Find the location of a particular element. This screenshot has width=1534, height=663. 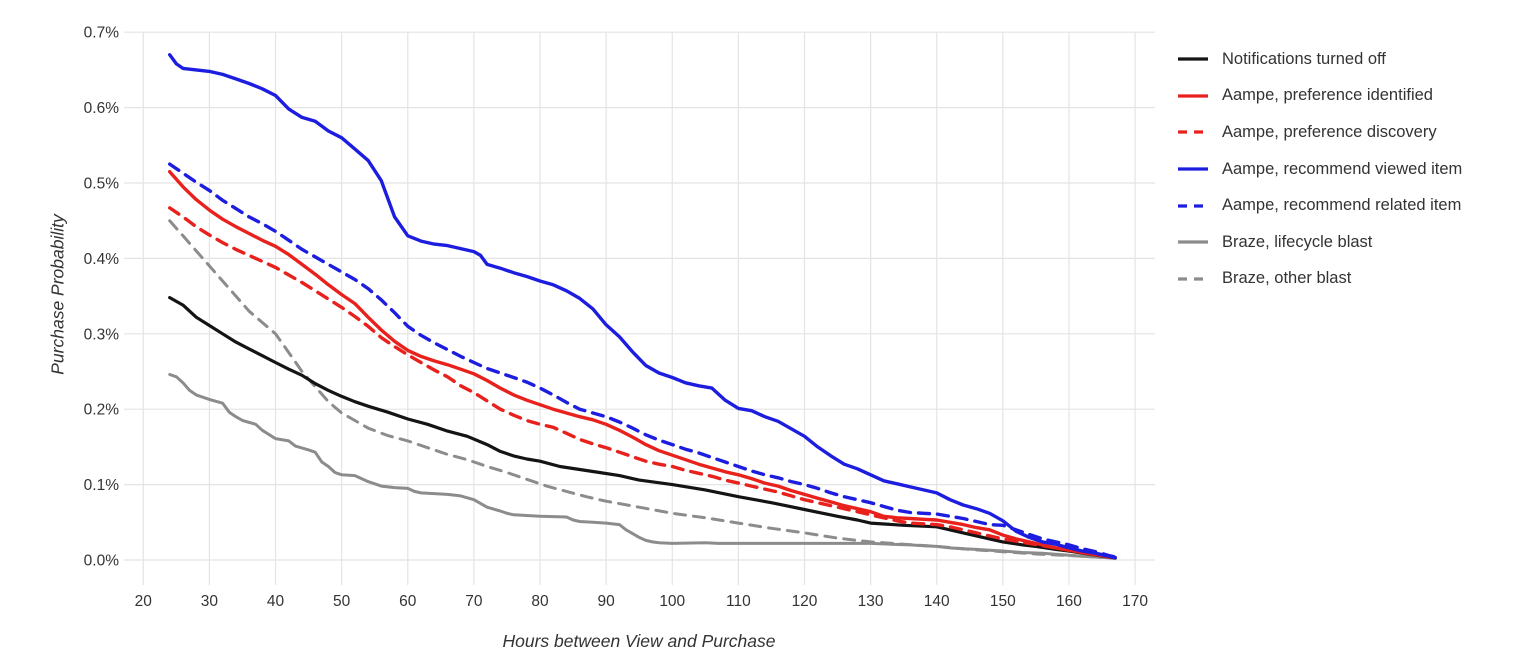

x-tick-label: 20 is located at coordinates (144, 601).